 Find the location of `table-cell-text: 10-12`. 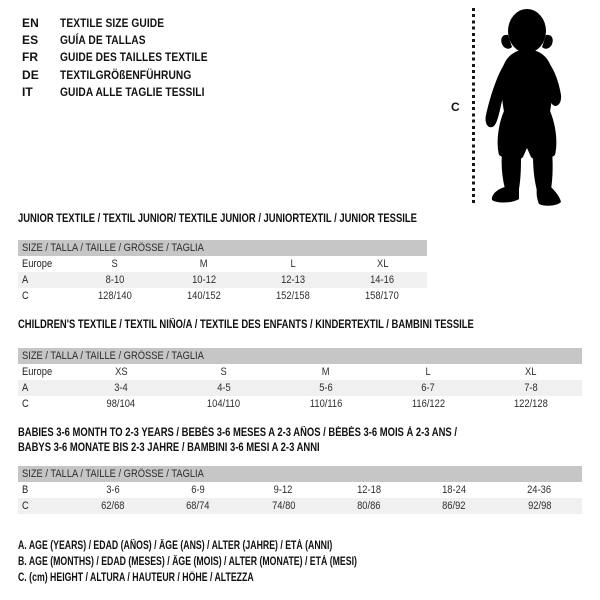

table-cell-text: 10-12 is located at coordinates (203, 280).